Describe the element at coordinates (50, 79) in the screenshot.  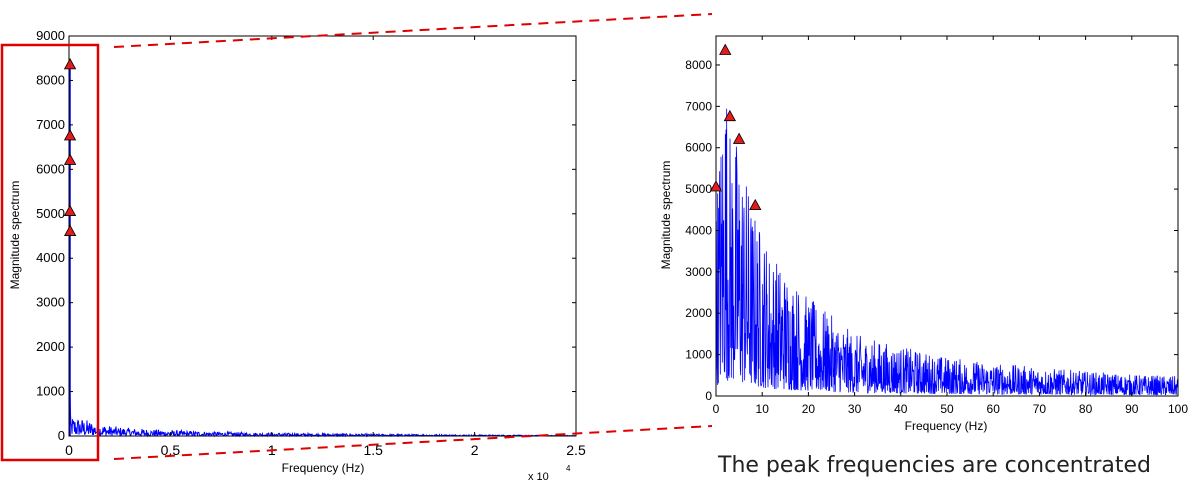
I see `left-y-tick-label: 8000` at that location.